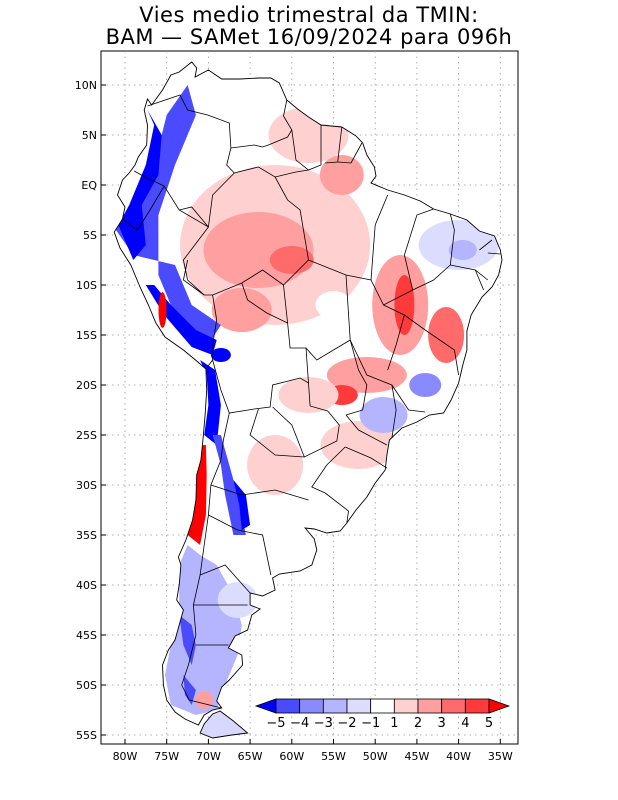  I want to click on lat-label-30S: 30S, so click(86, 485).